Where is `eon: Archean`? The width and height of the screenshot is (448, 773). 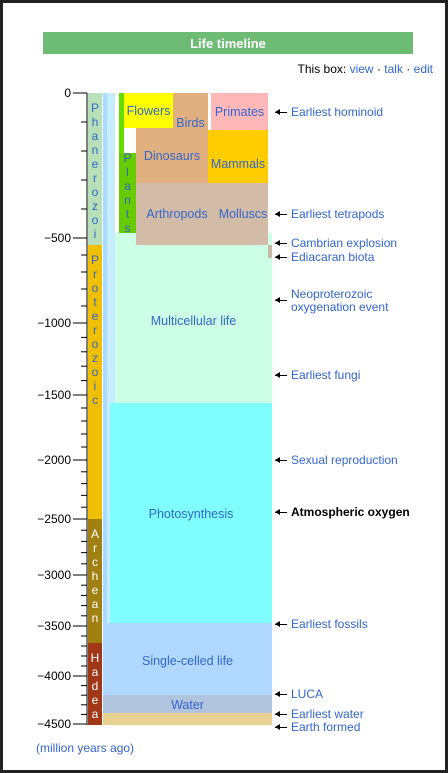
eon: Archean is located at coordinates (95, 581).